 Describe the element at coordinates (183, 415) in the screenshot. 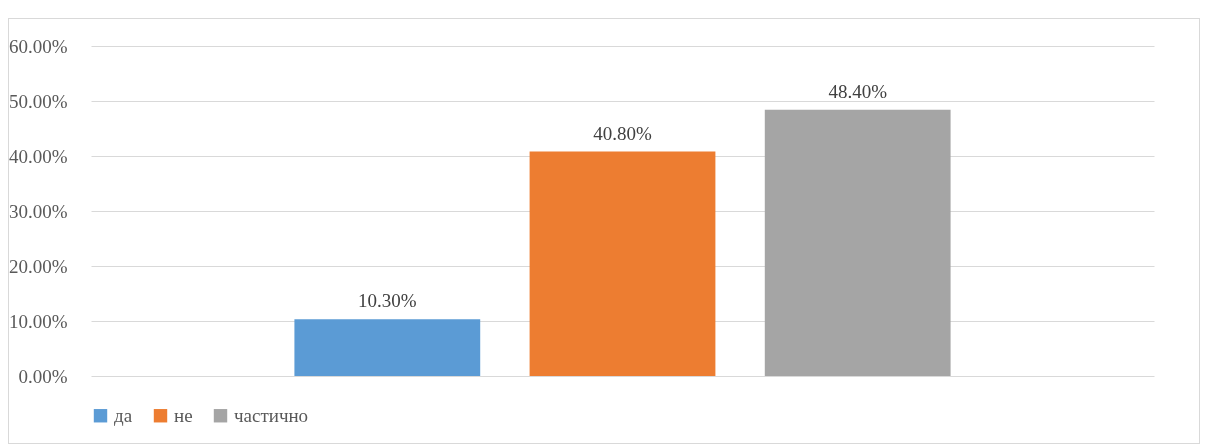

I see `legend-label: не` at that location.